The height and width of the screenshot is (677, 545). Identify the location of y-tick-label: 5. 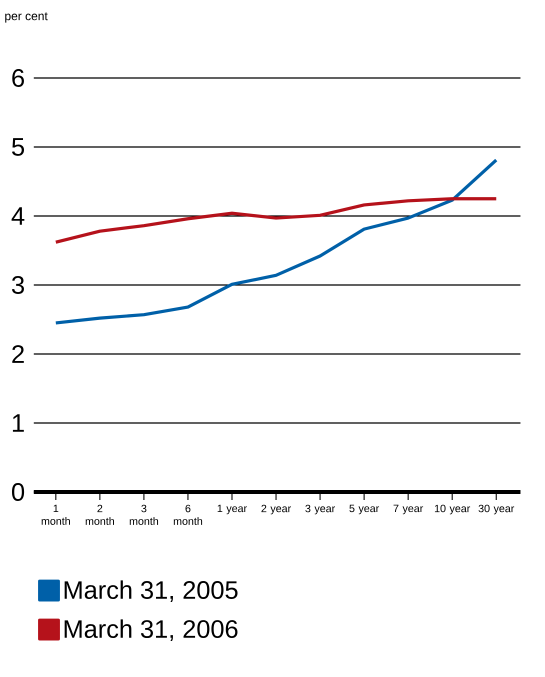
(18, 147).